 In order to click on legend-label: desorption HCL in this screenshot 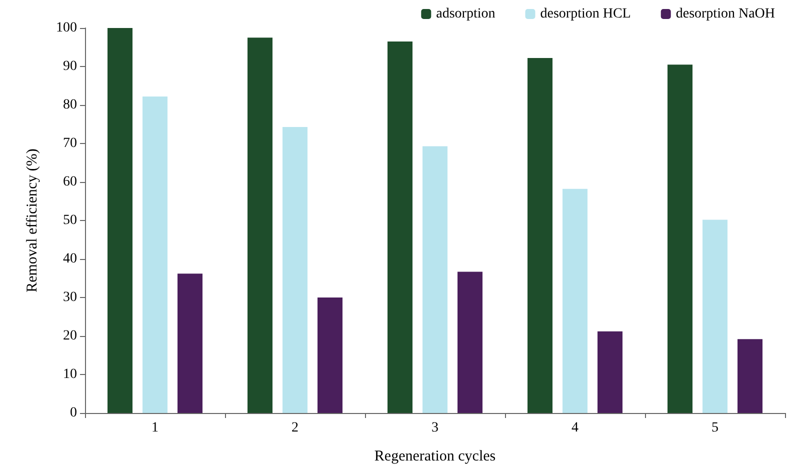, I will do `click(585, 14)`.